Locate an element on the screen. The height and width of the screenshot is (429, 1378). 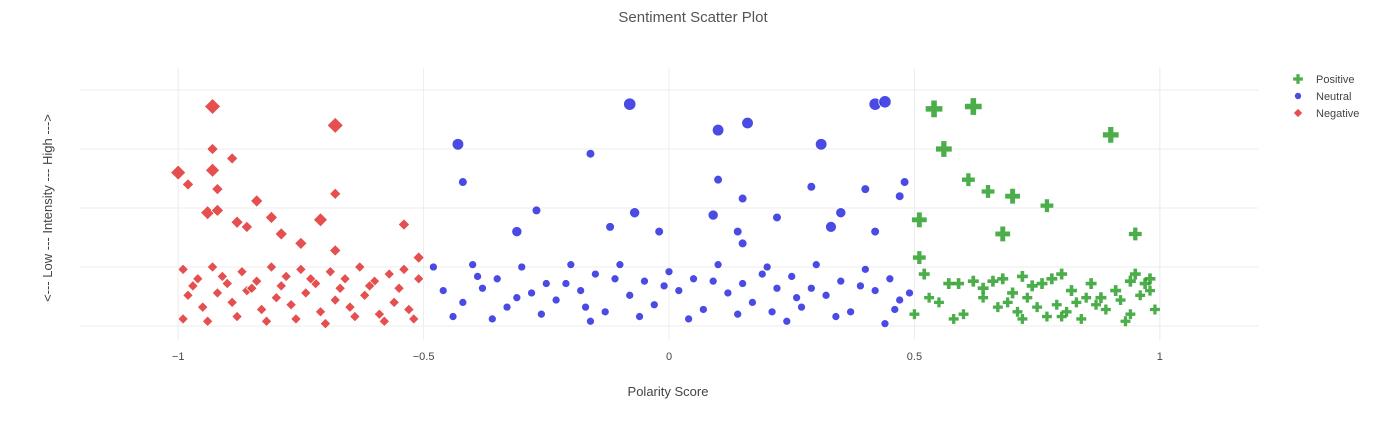
legend-item-neutral: Neutral is located at coordinates (1322, 97).